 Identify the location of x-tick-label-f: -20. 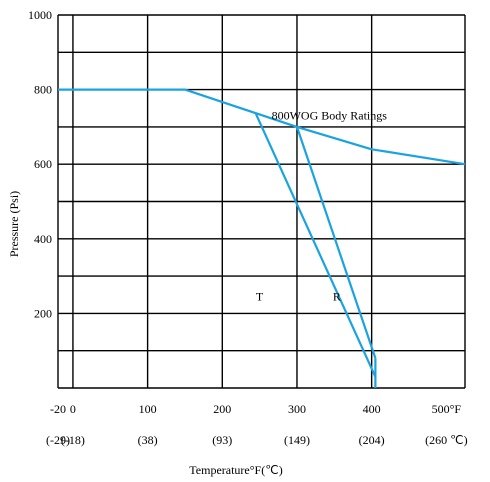
(58, 409).